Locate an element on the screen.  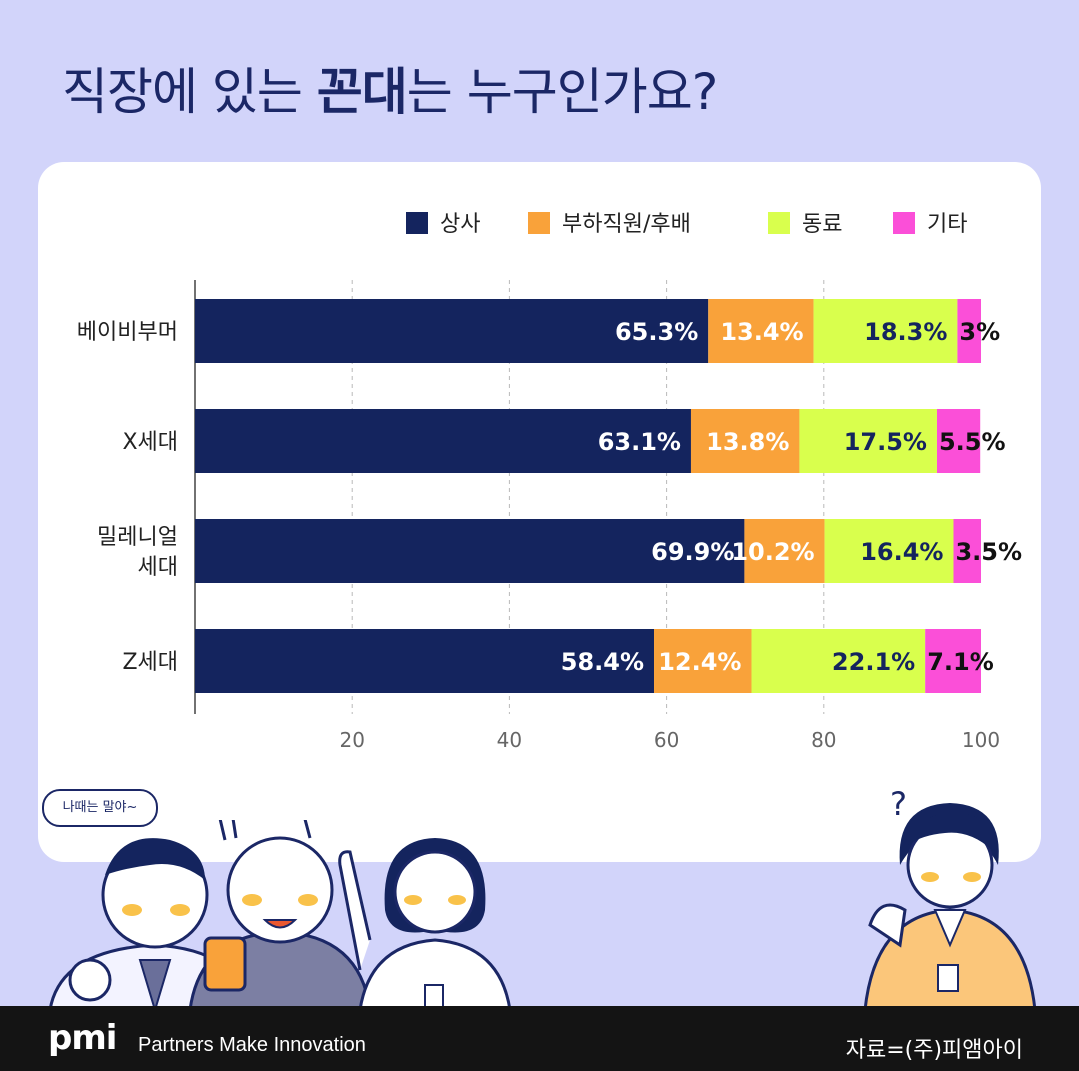
footer-tagline: Partners Make Innovation is located at coordinates (252, 1045).